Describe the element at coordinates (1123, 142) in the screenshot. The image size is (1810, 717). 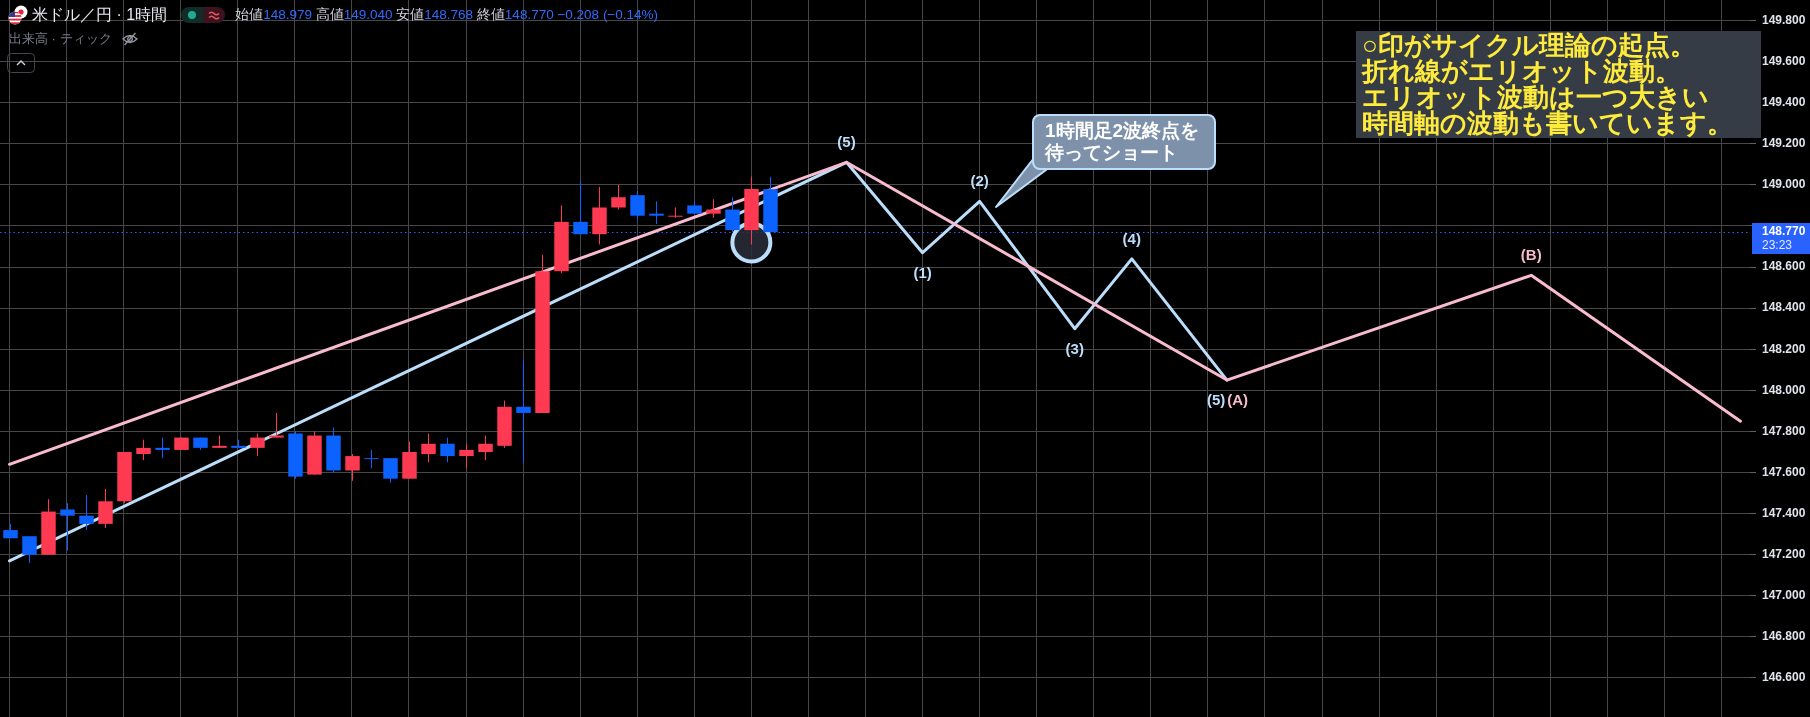
I see `annotation: 1時間足2波終点を待ってショート` at that location.